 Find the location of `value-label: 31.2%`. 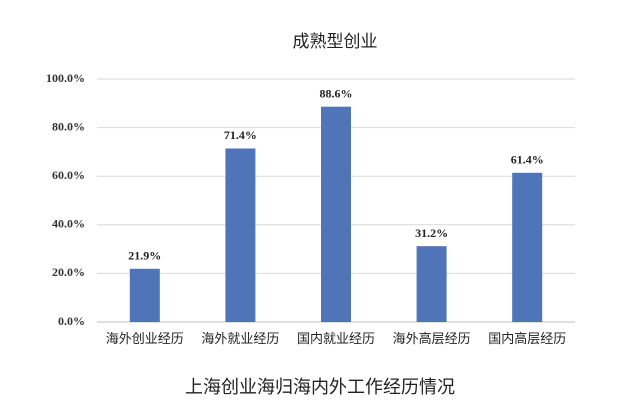

value-label: 31.2% is located at coordinates (431, 233).